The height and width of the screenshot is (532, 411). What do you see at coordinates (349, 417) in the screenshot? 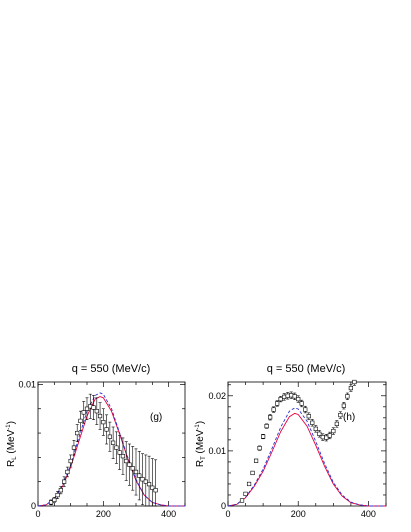
I see `panel-label: (h)` at bounding box center [349, 417].